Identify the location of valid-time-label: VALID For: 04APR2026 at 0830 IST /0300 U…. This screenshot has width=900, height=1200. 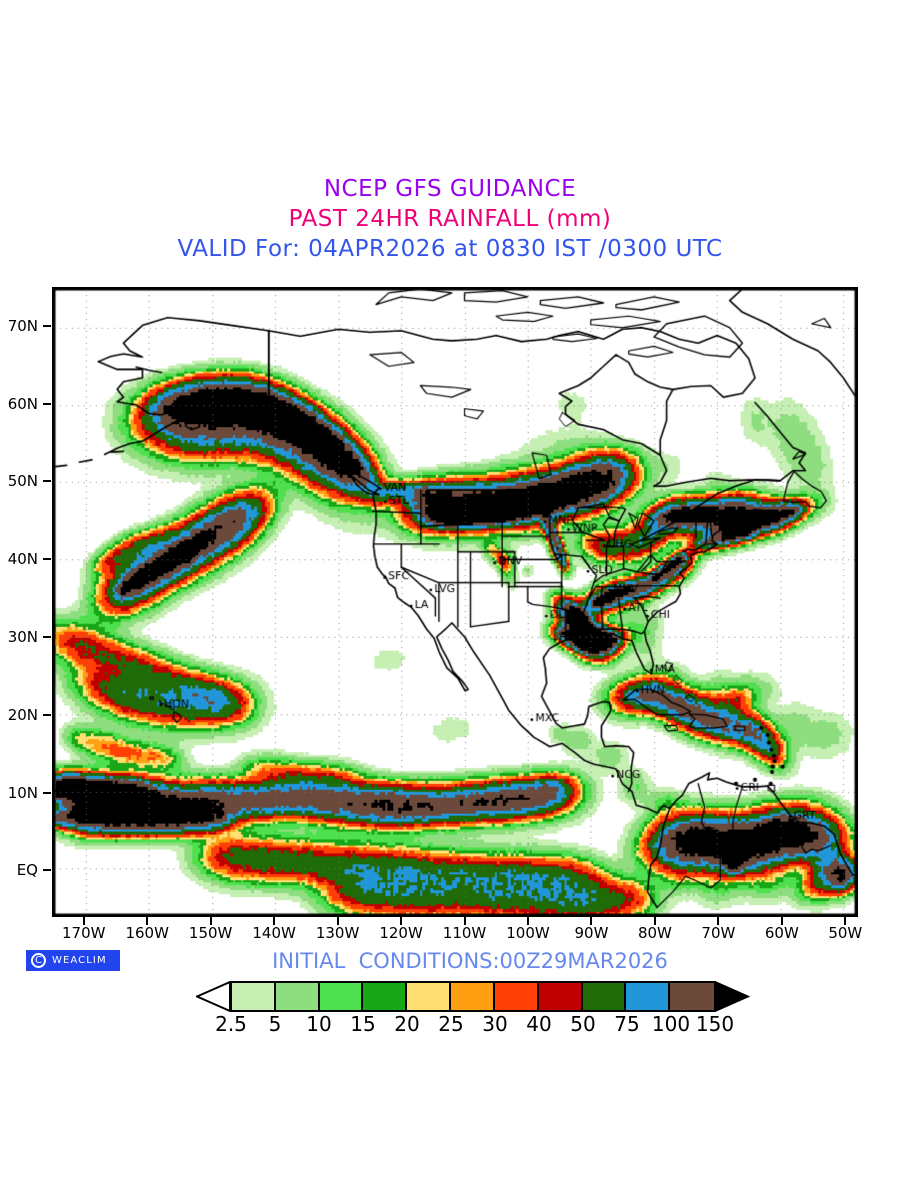
(450, 249).